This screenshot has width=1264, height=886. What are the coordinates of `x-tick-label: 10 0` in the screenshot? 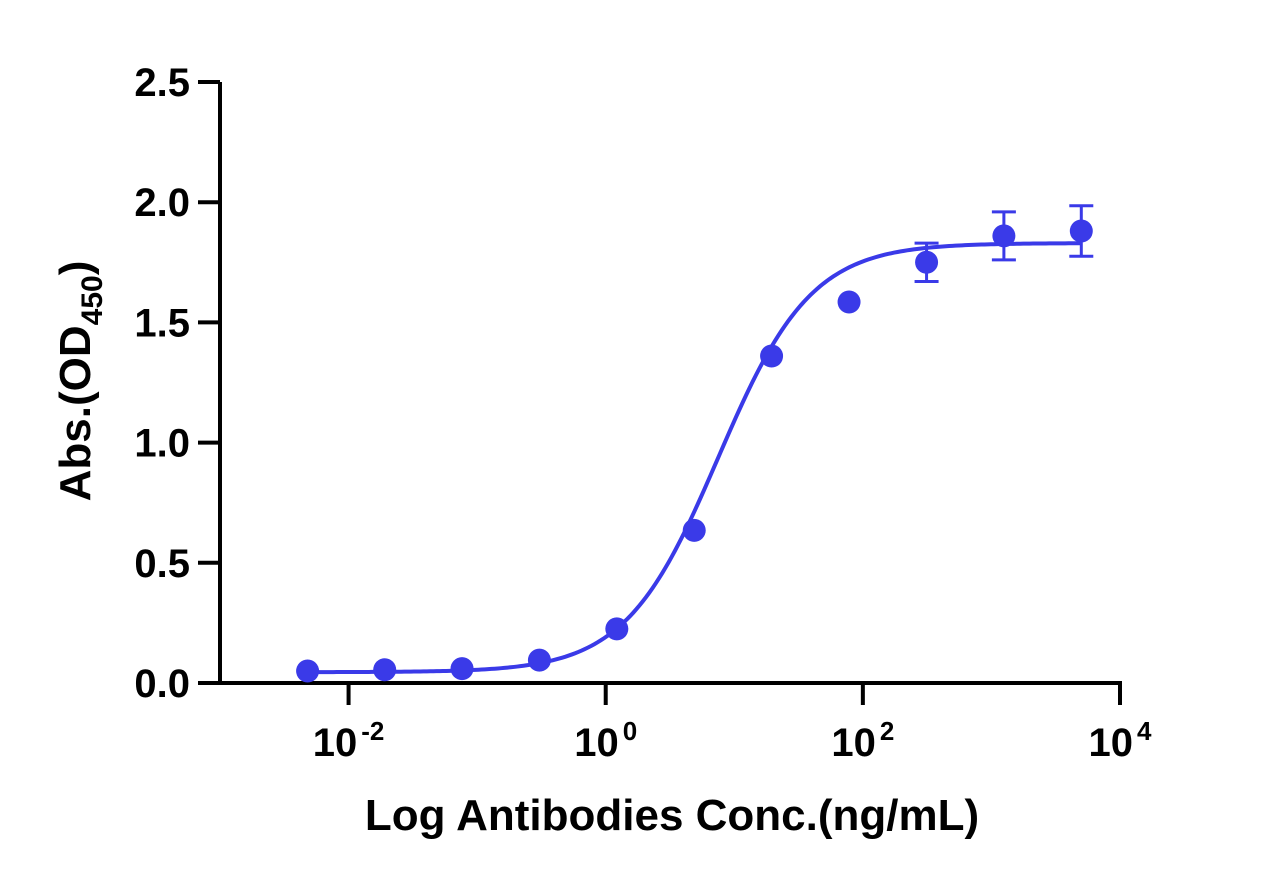 It's located at (605, 740).